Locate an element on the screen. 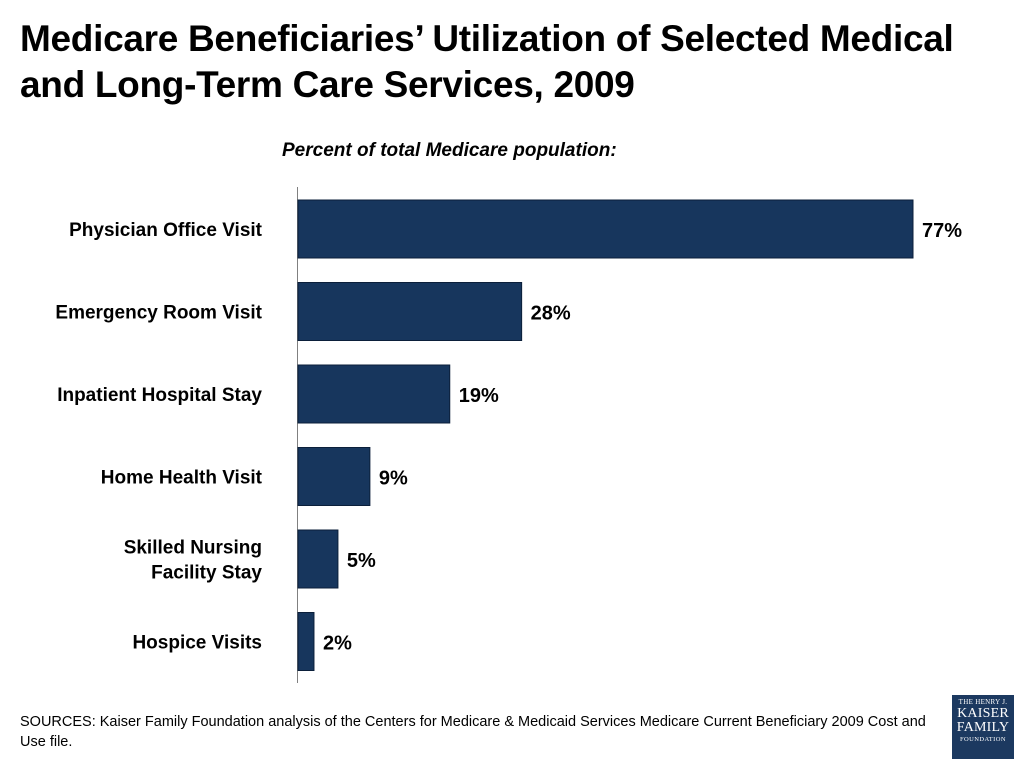 The width and height of the screenshot is (1024, 768). kaiser-family-foundation-logo: THE HENRY J. KAISER FAMILY FOUNDATION is located at coordinates (983, 727).